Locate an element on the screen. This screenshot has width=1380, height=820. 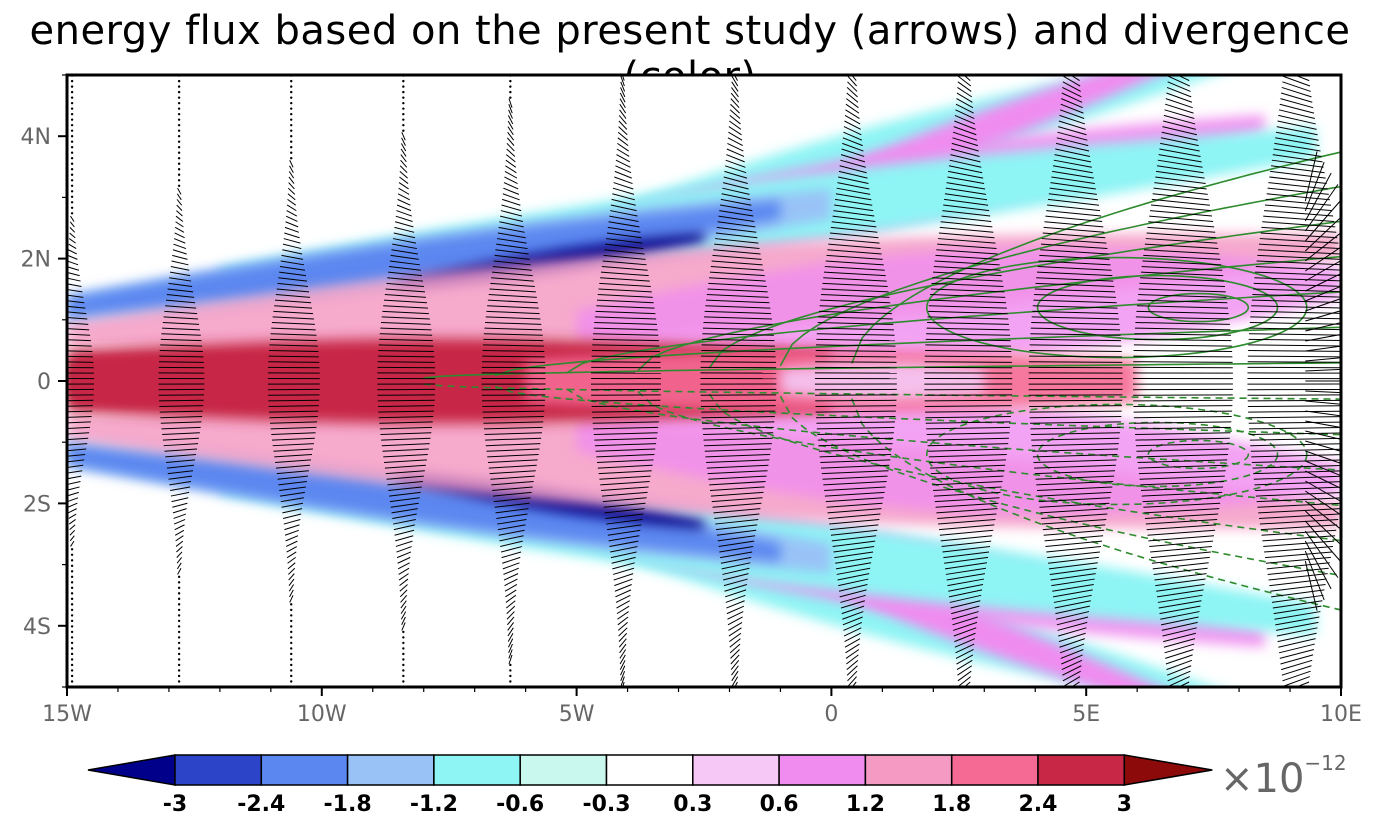
band-blue-south is located at coordinates (424, 503).